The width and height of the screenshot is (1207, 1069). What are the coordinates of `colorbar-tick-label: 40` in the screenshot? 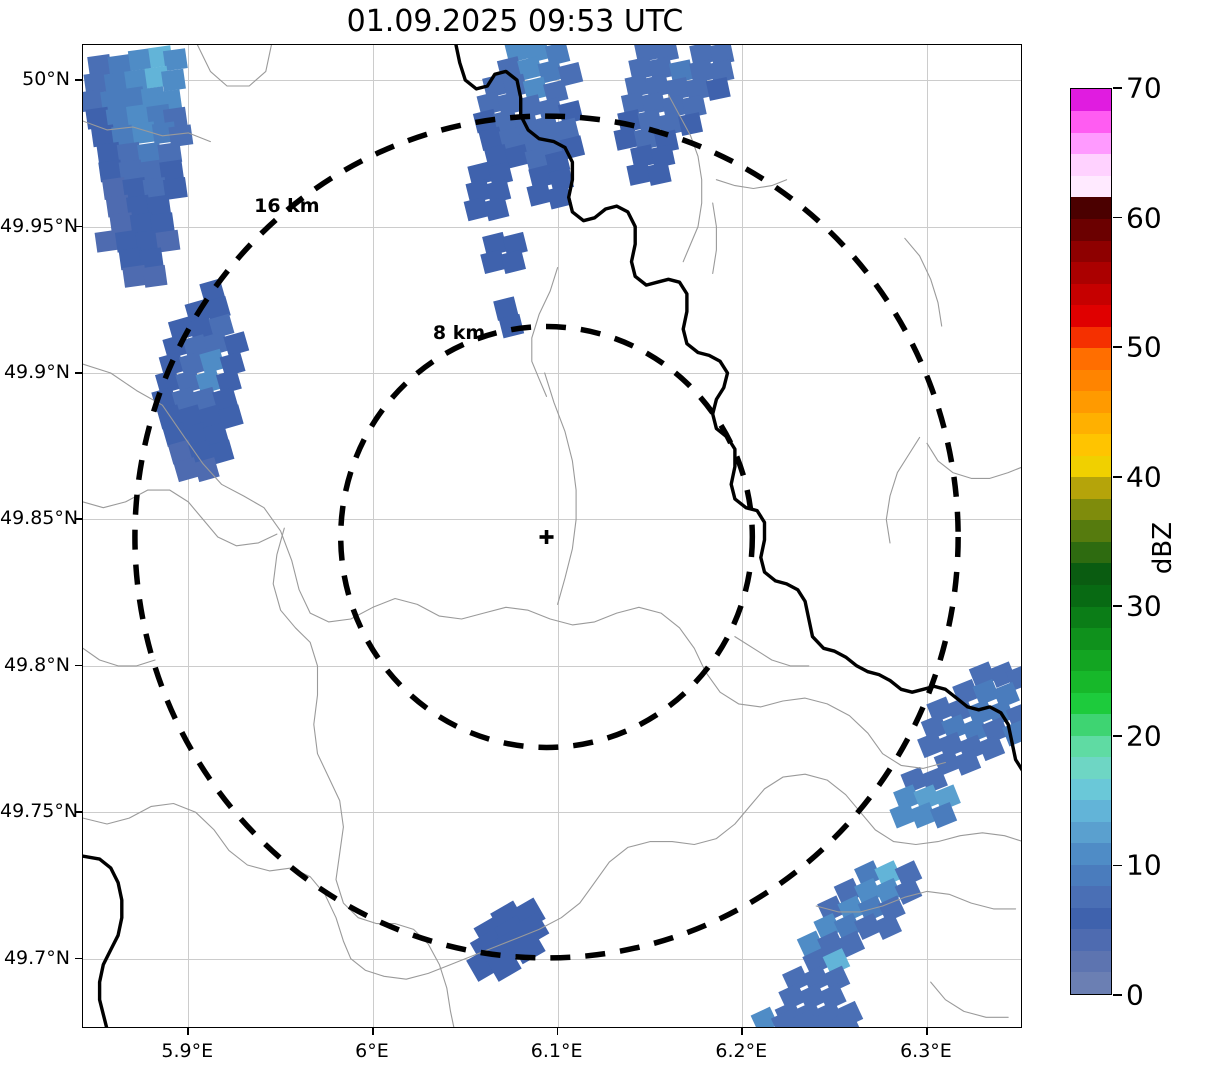 It's located at (1144, 477).